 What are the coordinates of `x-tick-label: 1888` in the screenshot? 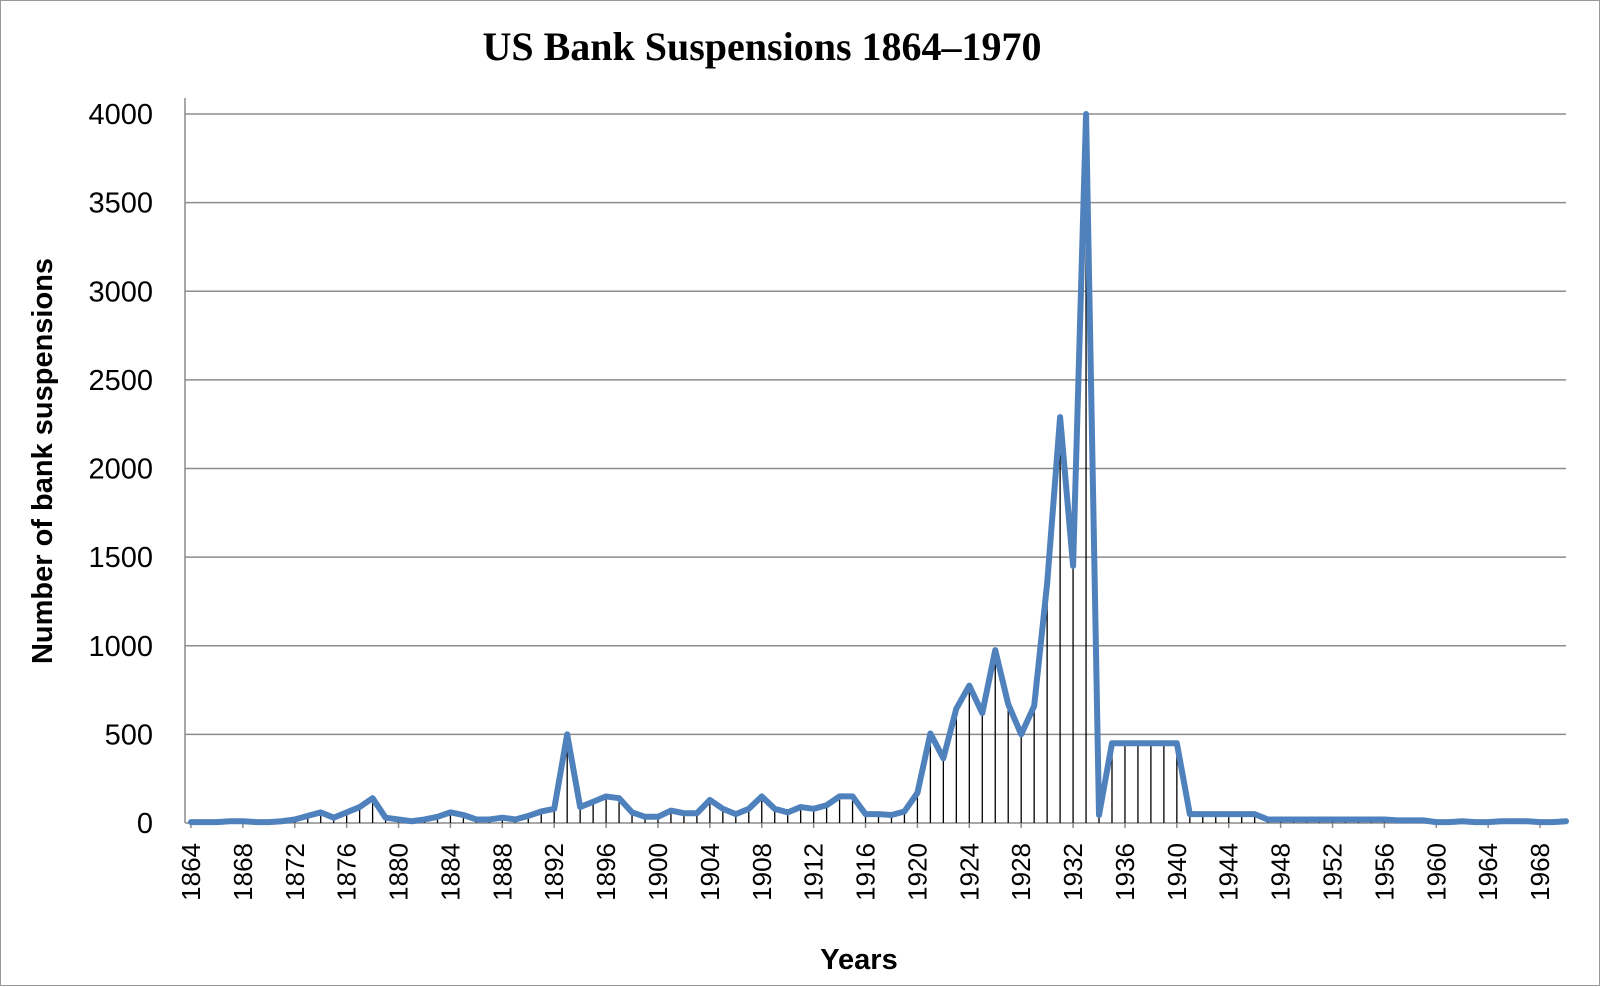 It's located at (502, 872).